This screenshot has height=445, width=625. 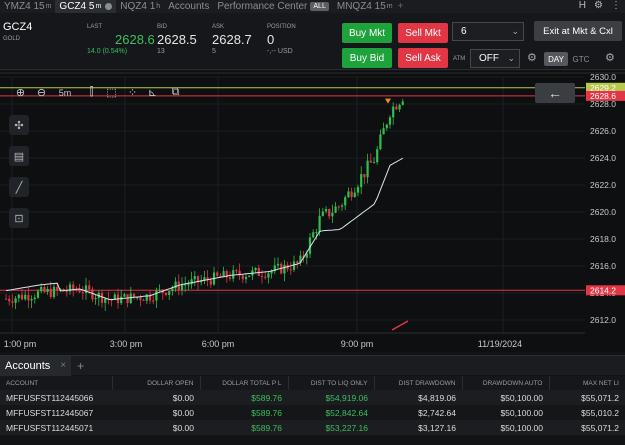 What do you see at coordinates (18, 27) in the screenshot?
I see `symbol-name: GCZ4` at bounding box center [18, 27].